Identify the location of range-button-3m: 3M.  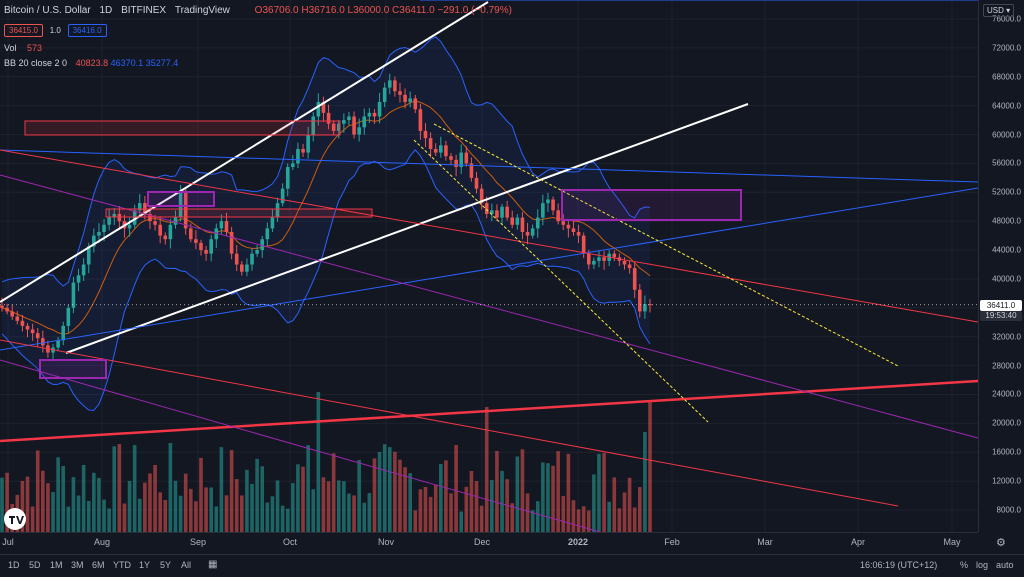
(77, 565).